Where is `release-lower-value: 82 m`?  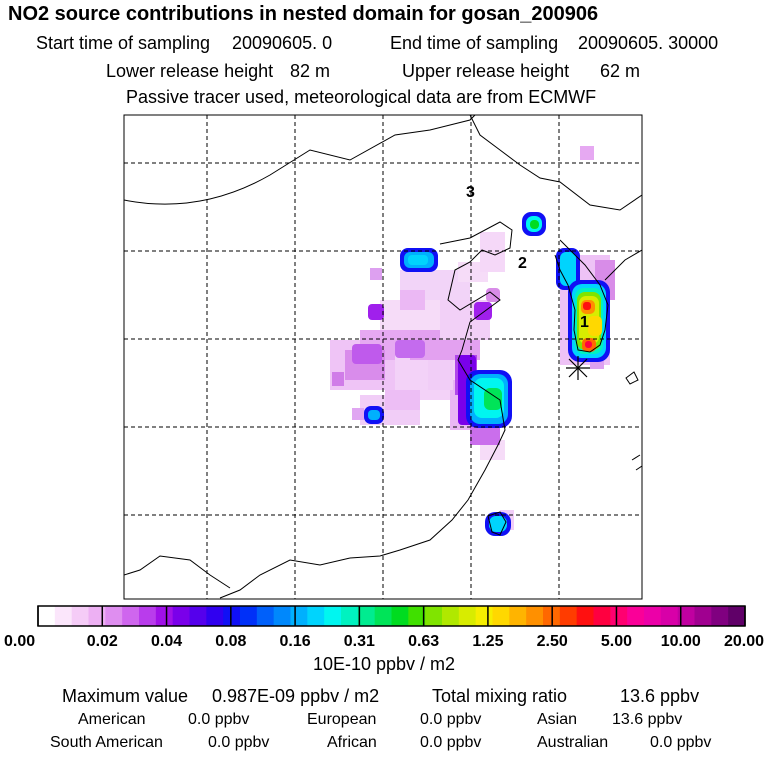
release-lower-value: 82 m is located at coordinates (310, 71).